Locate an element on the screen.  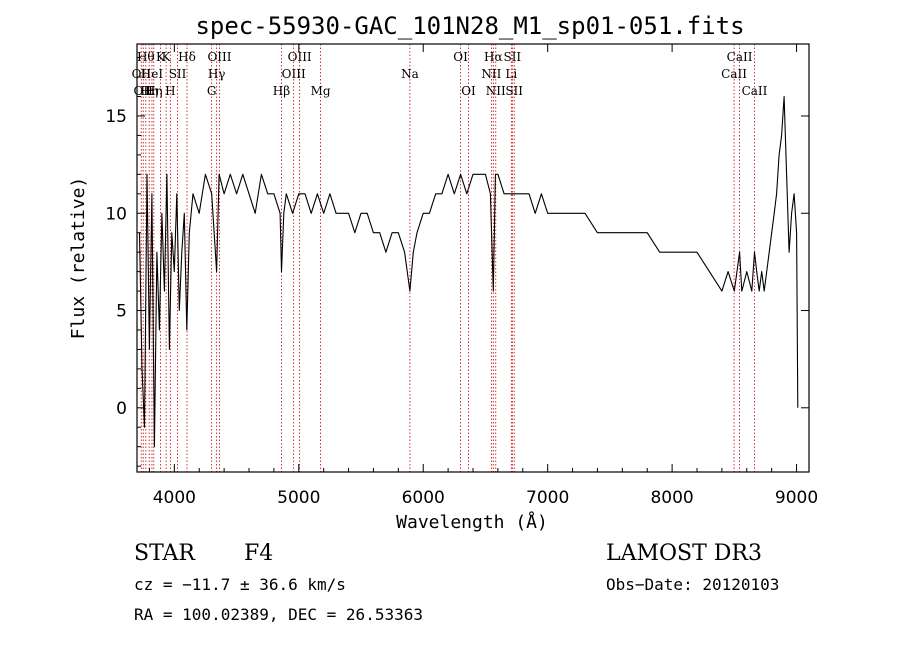
spectral-line-label-29: CaII is located at coordinates (755, 91).